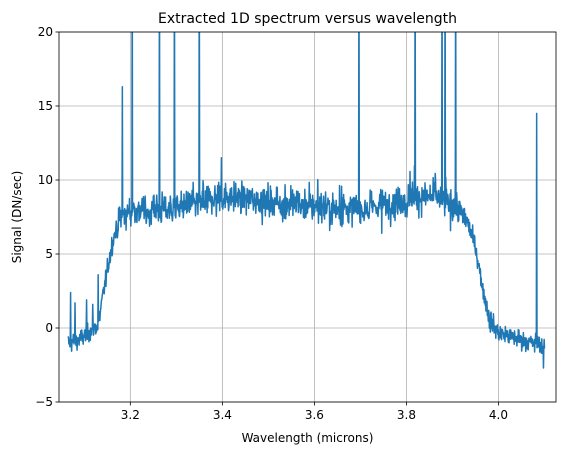 The image size is (565, 455). What do you see at coordinates (314, 415) in the screenshot?
I see `x-tick-label: 3.6` at bounding box center [314, 415].